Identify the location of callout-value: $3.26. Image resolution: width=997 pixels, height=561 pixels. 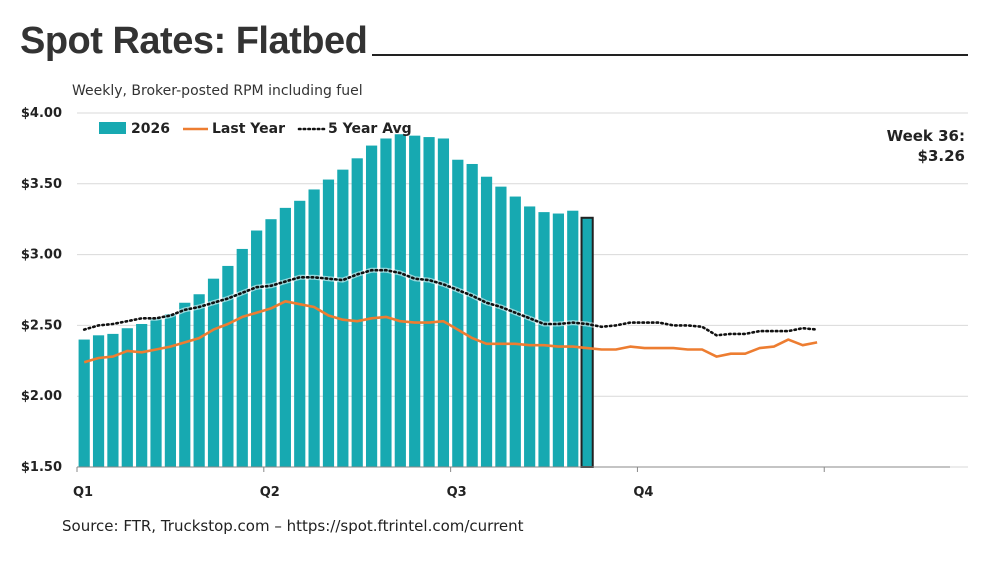
(941, 156).